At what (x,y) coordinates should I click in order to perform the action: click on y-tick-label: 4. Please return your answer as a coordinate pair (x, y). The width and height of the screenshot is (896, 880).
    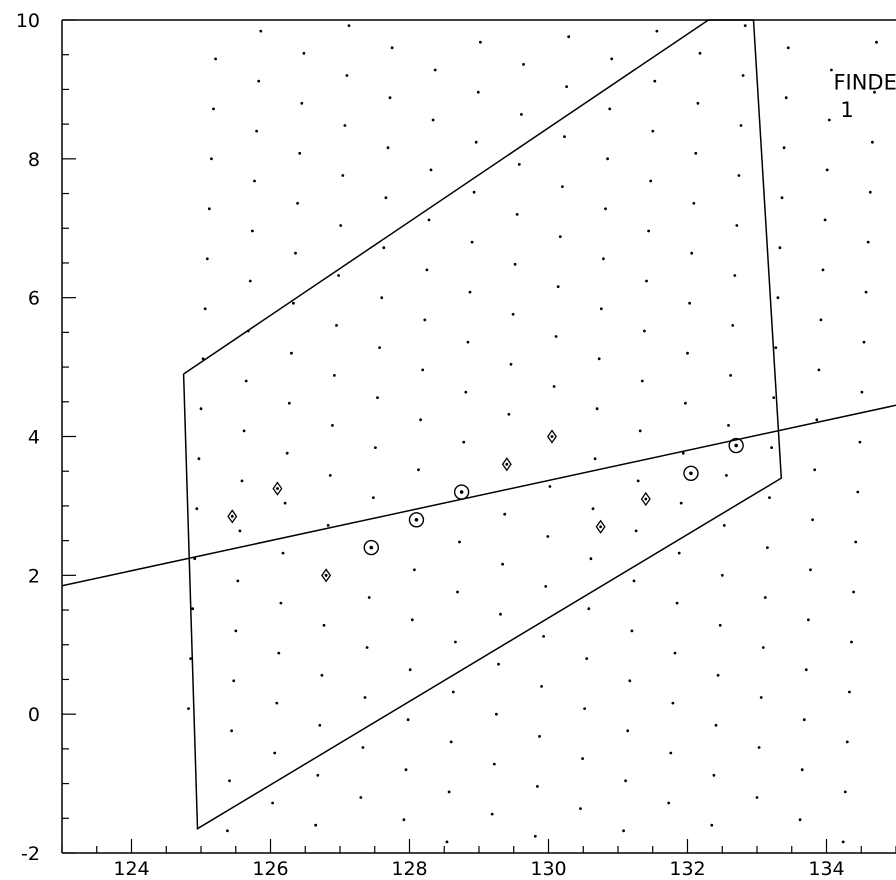
    Looking at the image, I should click on (34, 438).